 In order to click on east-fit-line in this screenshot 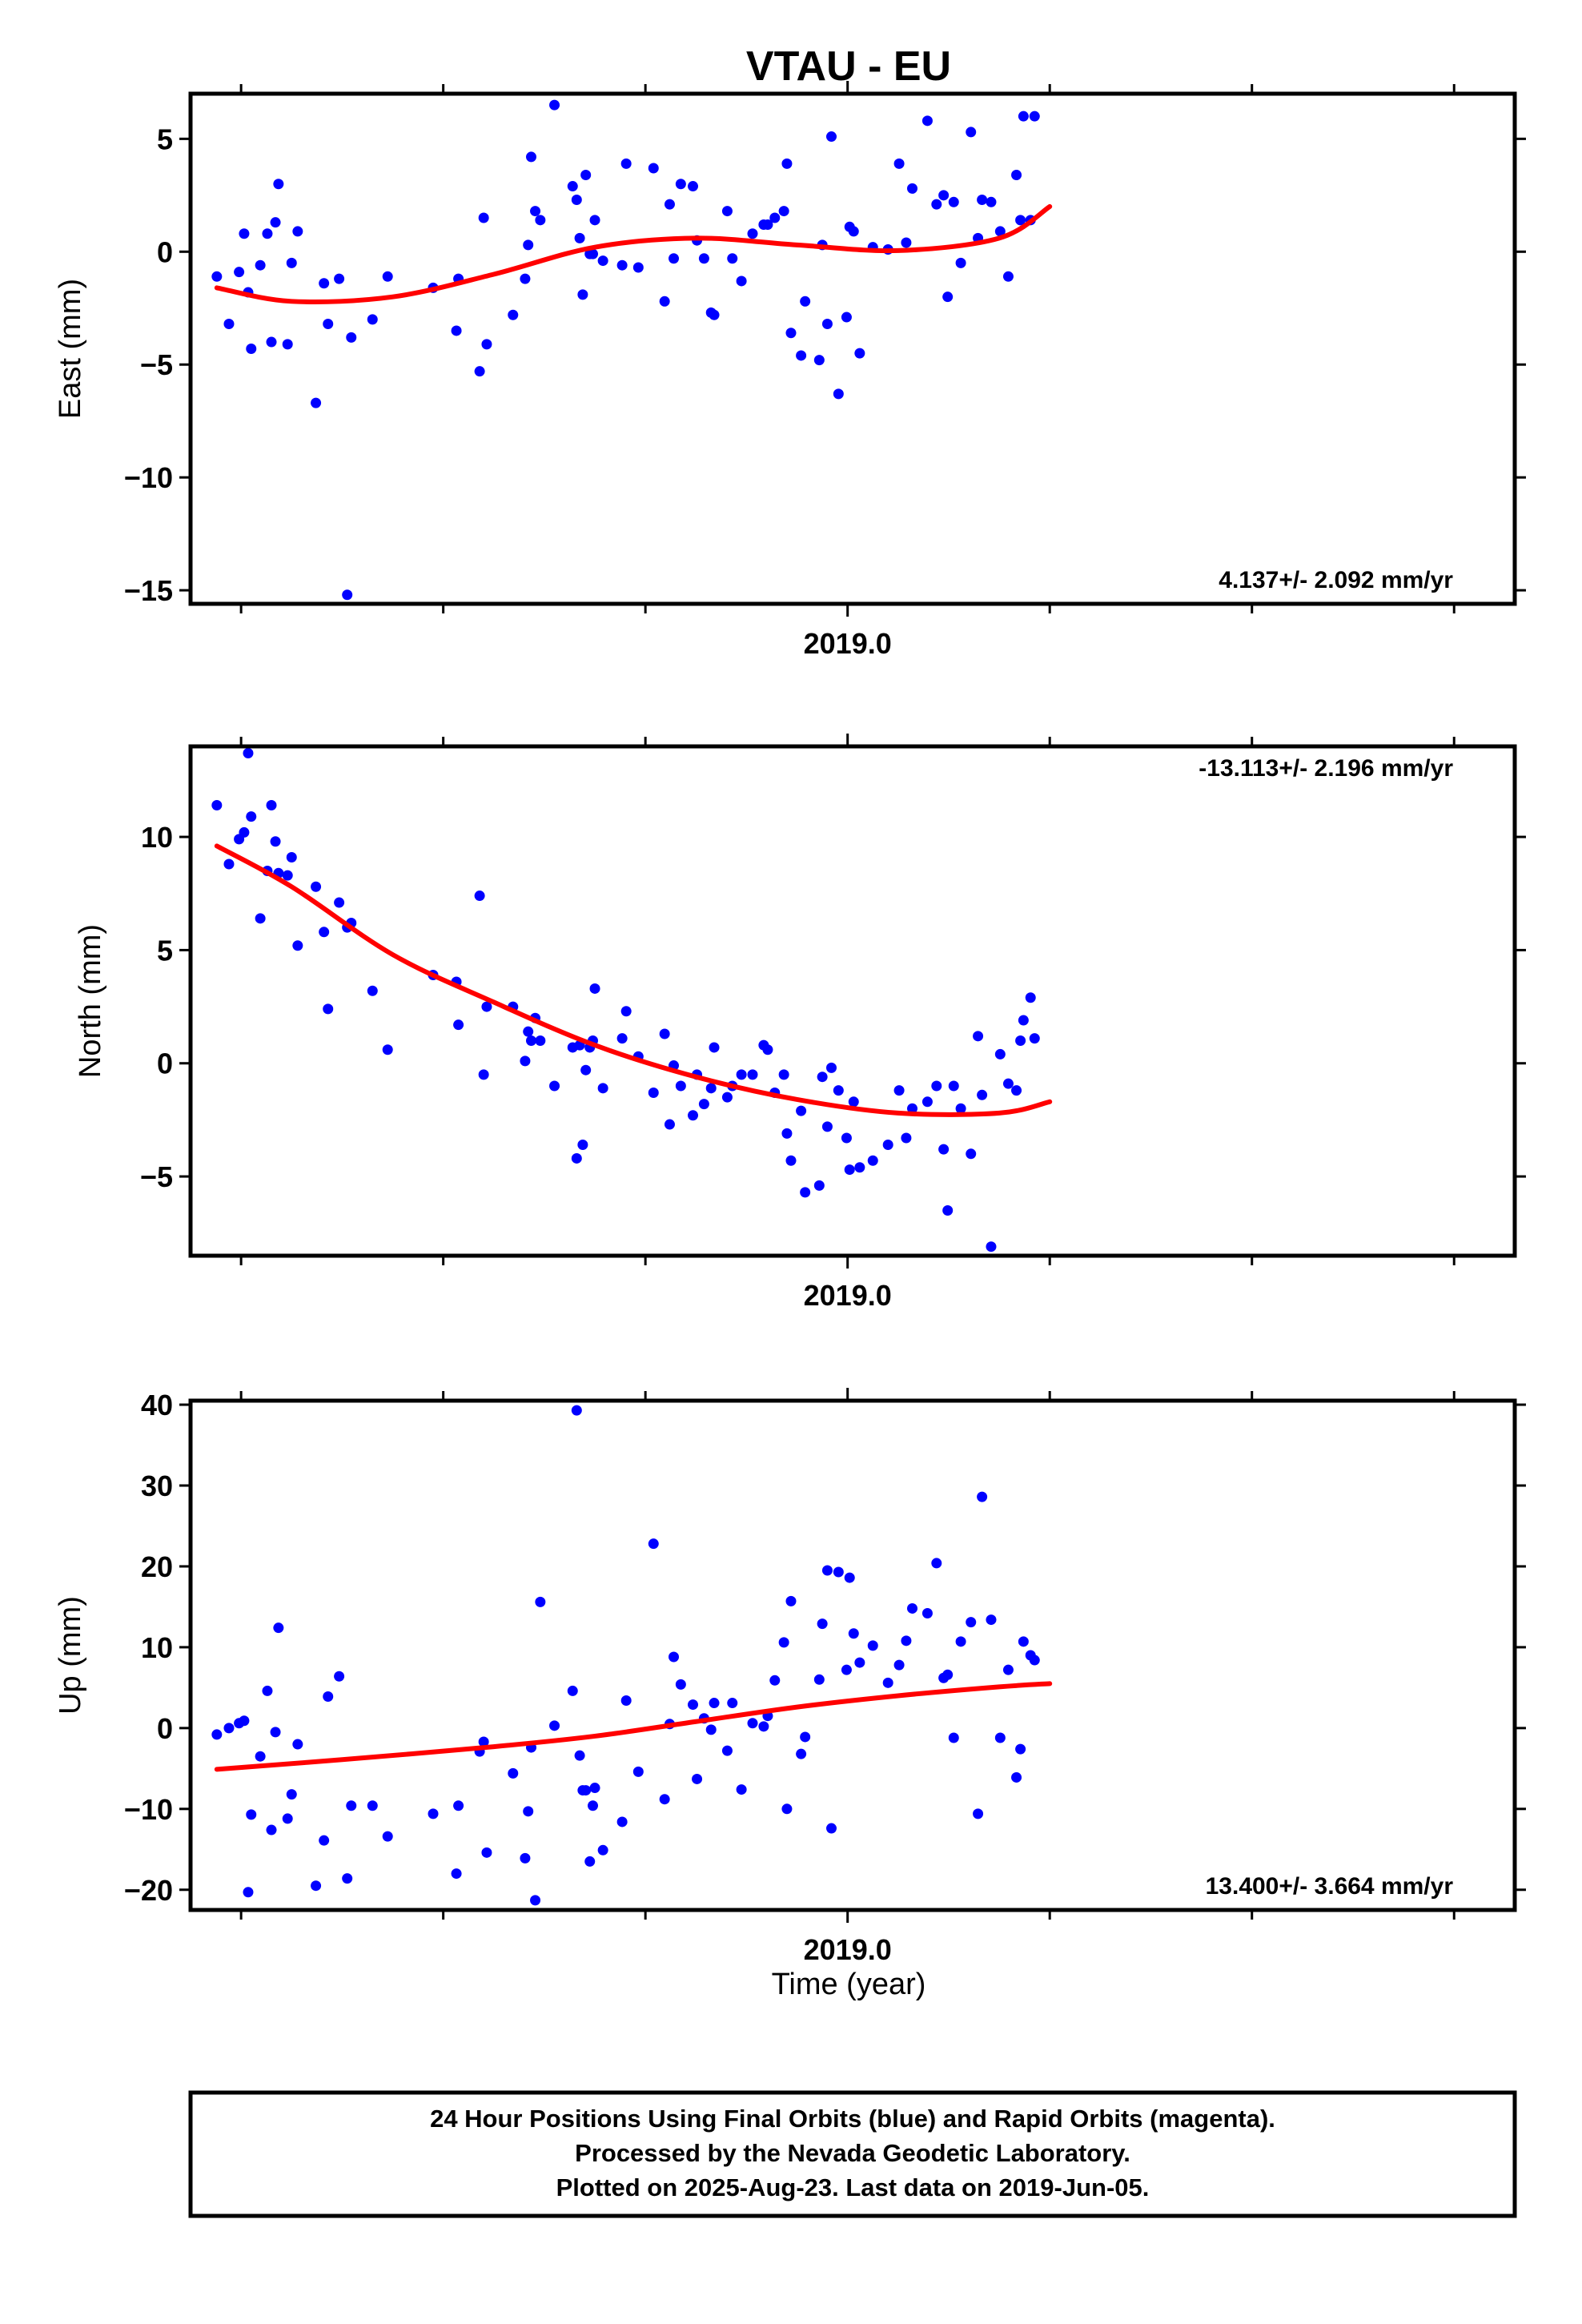, I will do `click(633, 254)`.